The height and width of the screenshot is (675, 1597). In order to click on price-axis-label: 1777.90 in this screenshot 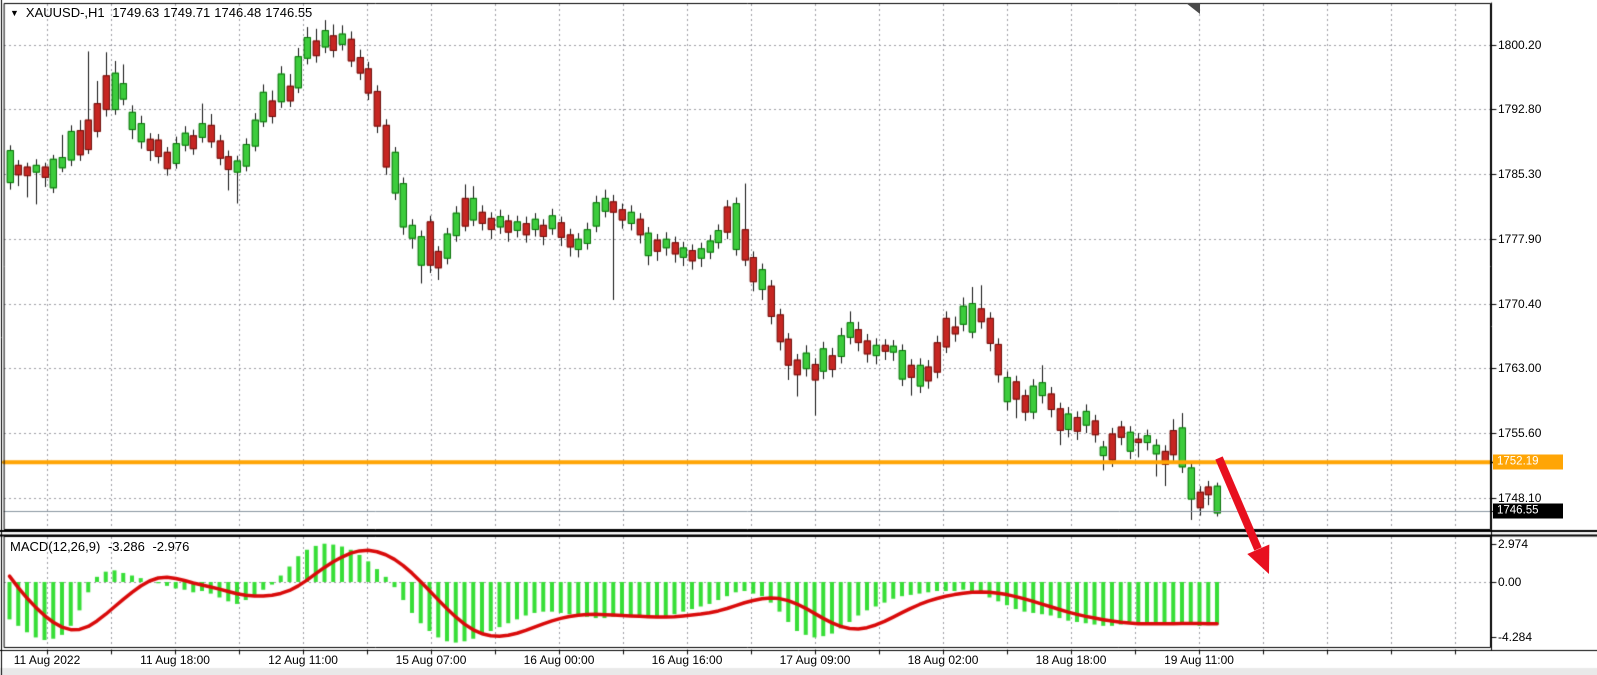, I will do `click(1520, 238)`.